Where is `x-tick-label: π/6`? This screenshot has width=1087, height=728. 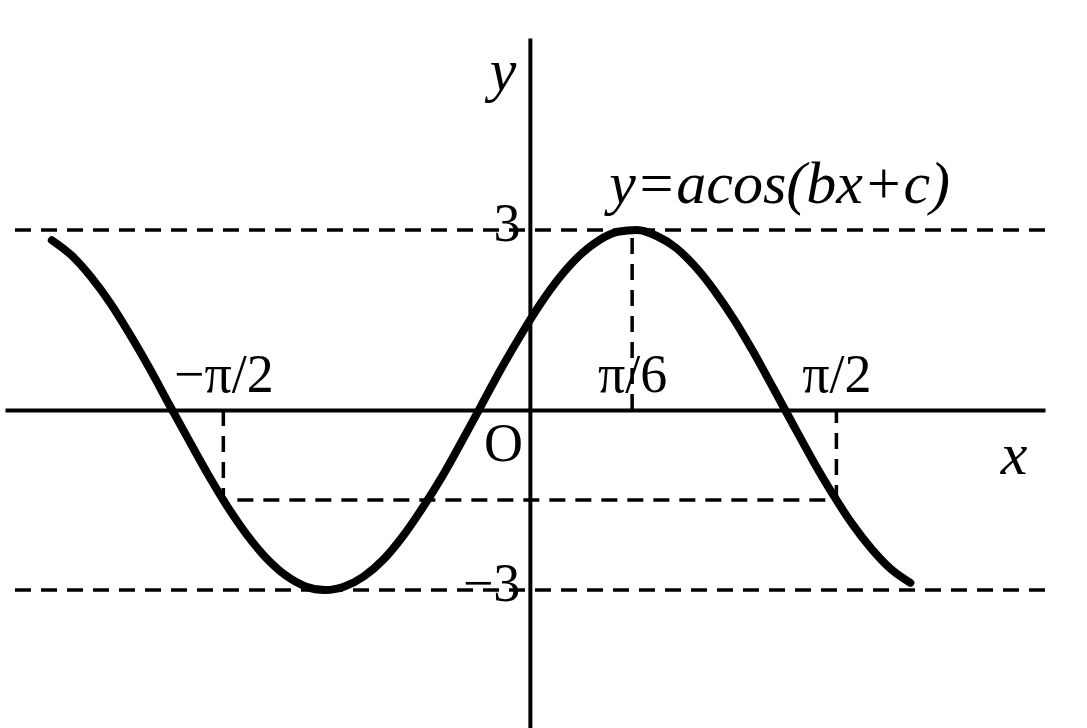
x-tick-label: π/6 is located at coordinates (632, 373).